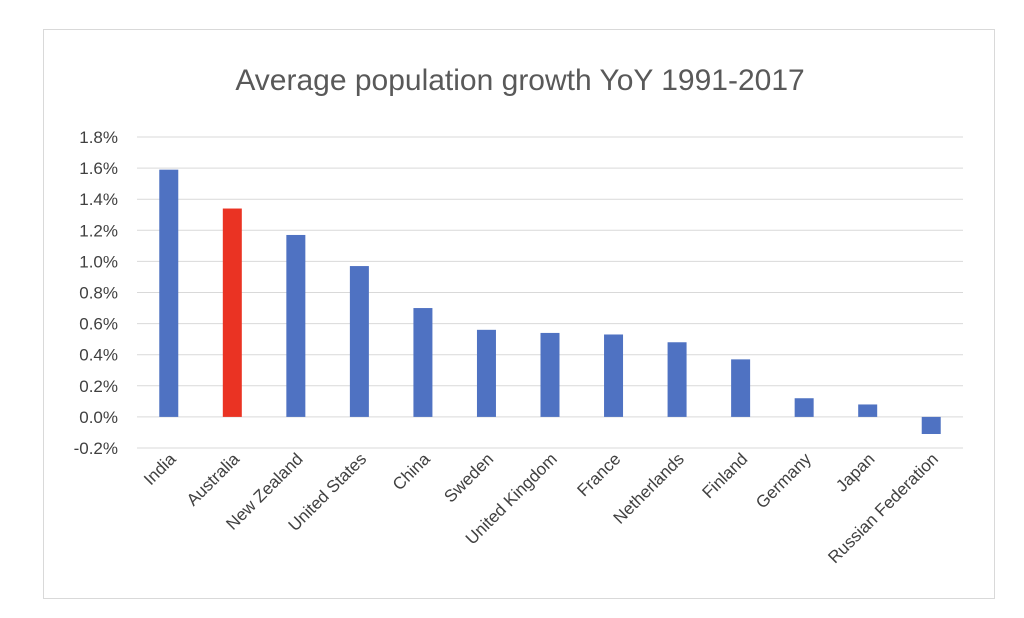  What do you see at coordinates (296, 325) in the screenshot?
I see `bar-new-zealand` at bounding box center [296, 325].